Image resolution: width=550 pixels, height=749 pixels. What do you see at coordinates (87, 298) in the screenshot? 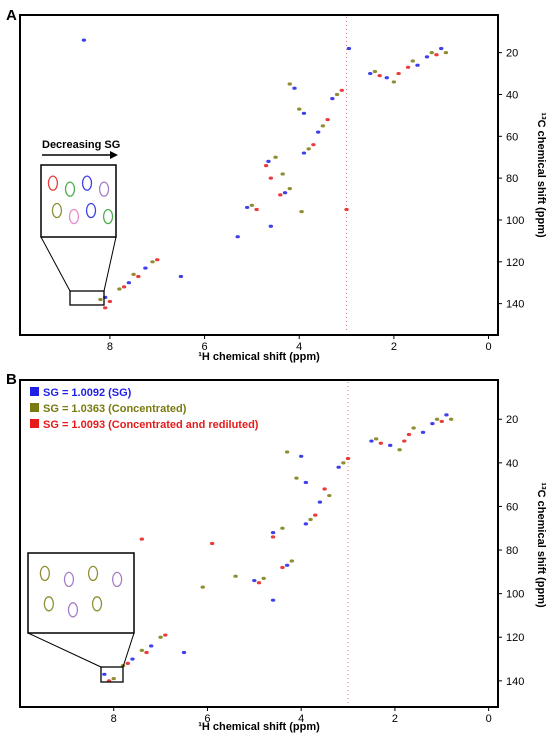
I see `panel-a-zoom-box` at bounding box center [87, 298].